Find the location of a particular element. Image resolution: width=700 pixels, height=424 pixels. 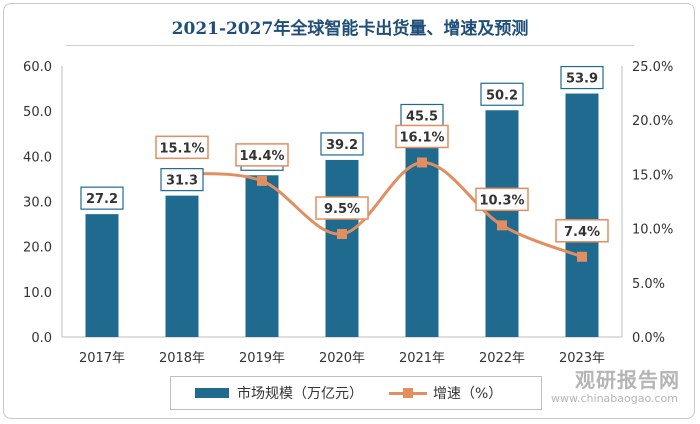

x-tick-label: 2019年 is located at coordinates (262, 358).